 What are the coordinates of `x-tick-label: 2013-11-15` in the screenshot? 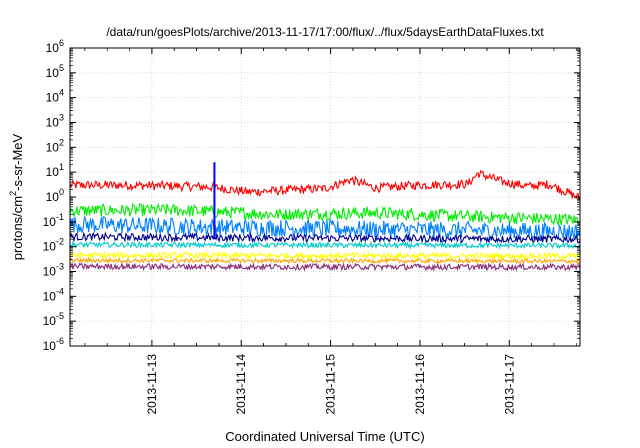 It's located at (331, 384).